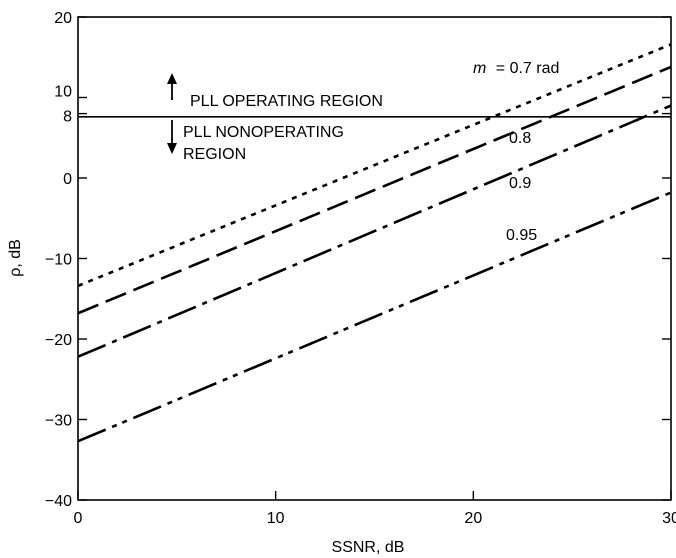 This screenshot has height=558, width=676. Describe the element at coordinates (214, 154) in the screenshot. I see `nonoperating-region-label-line2: REGION` at that location.